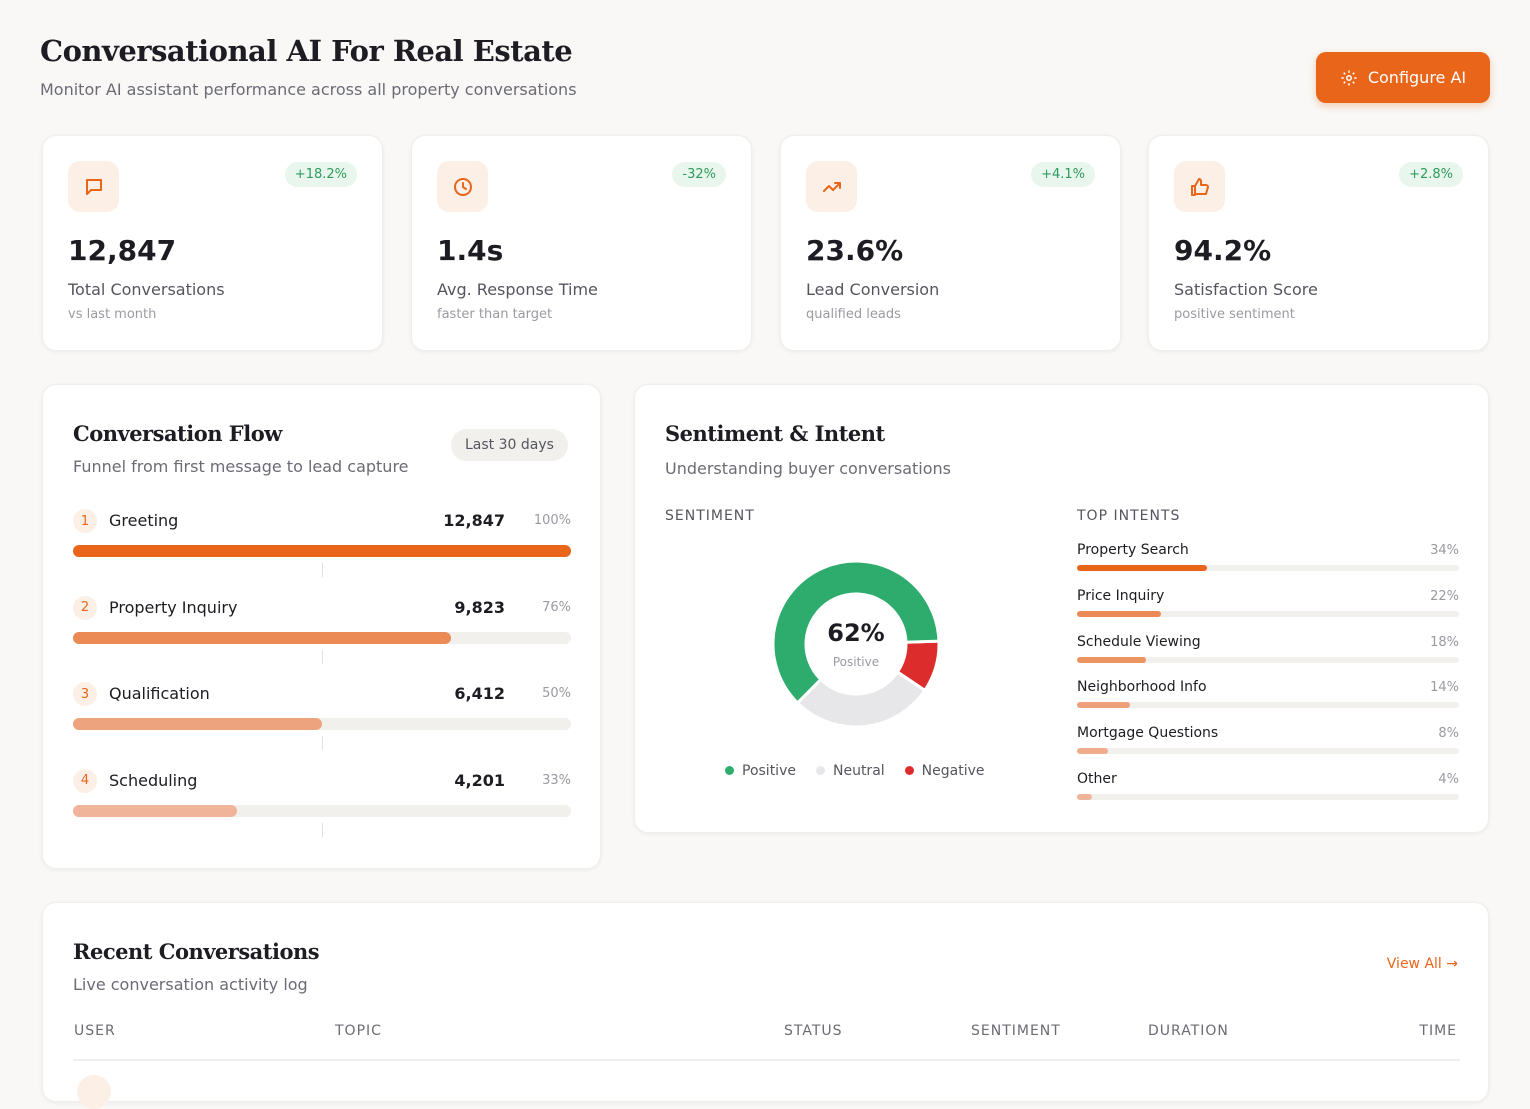  What do you see at coordinates (85, 607) in the screenshot?
I see `stage-number: 2` at bounding box center [85, 607].